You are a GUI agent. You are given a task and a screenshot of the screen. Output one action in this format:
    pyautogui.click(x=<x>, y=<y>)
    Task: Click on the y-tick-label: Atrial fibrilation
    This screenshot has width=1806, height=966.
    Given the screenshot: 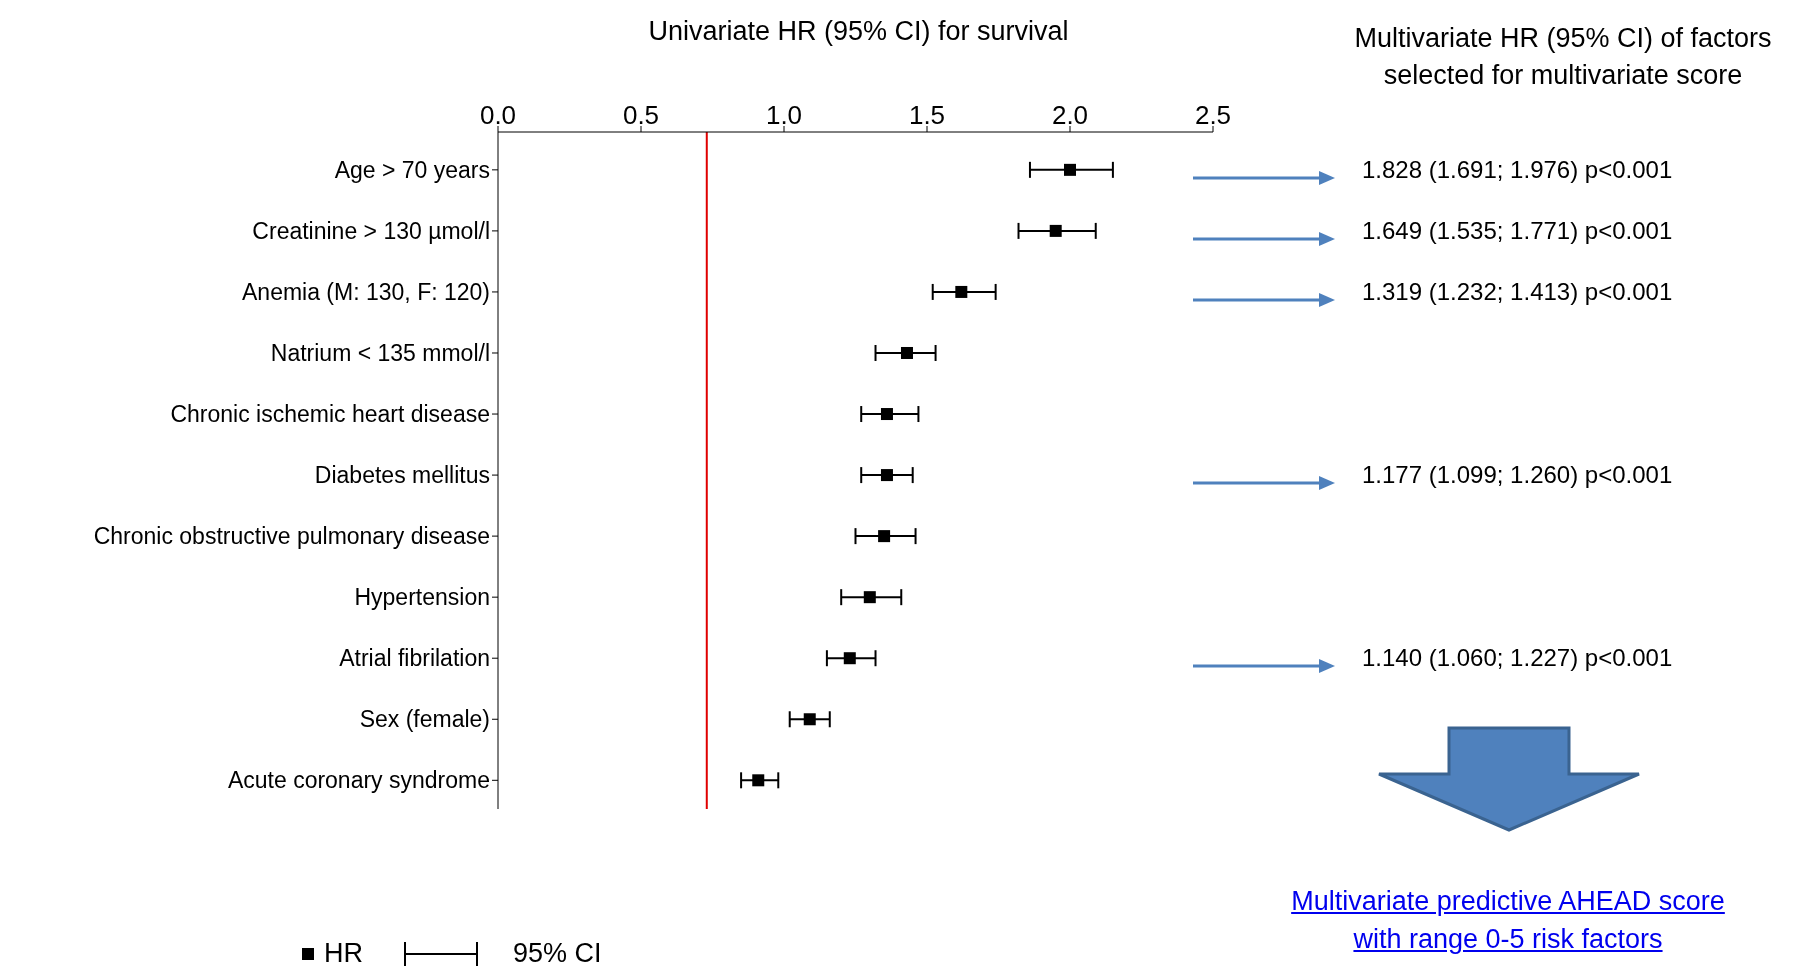 What is the action you would take?
    pyautogui.click(x=414, y=658)
    